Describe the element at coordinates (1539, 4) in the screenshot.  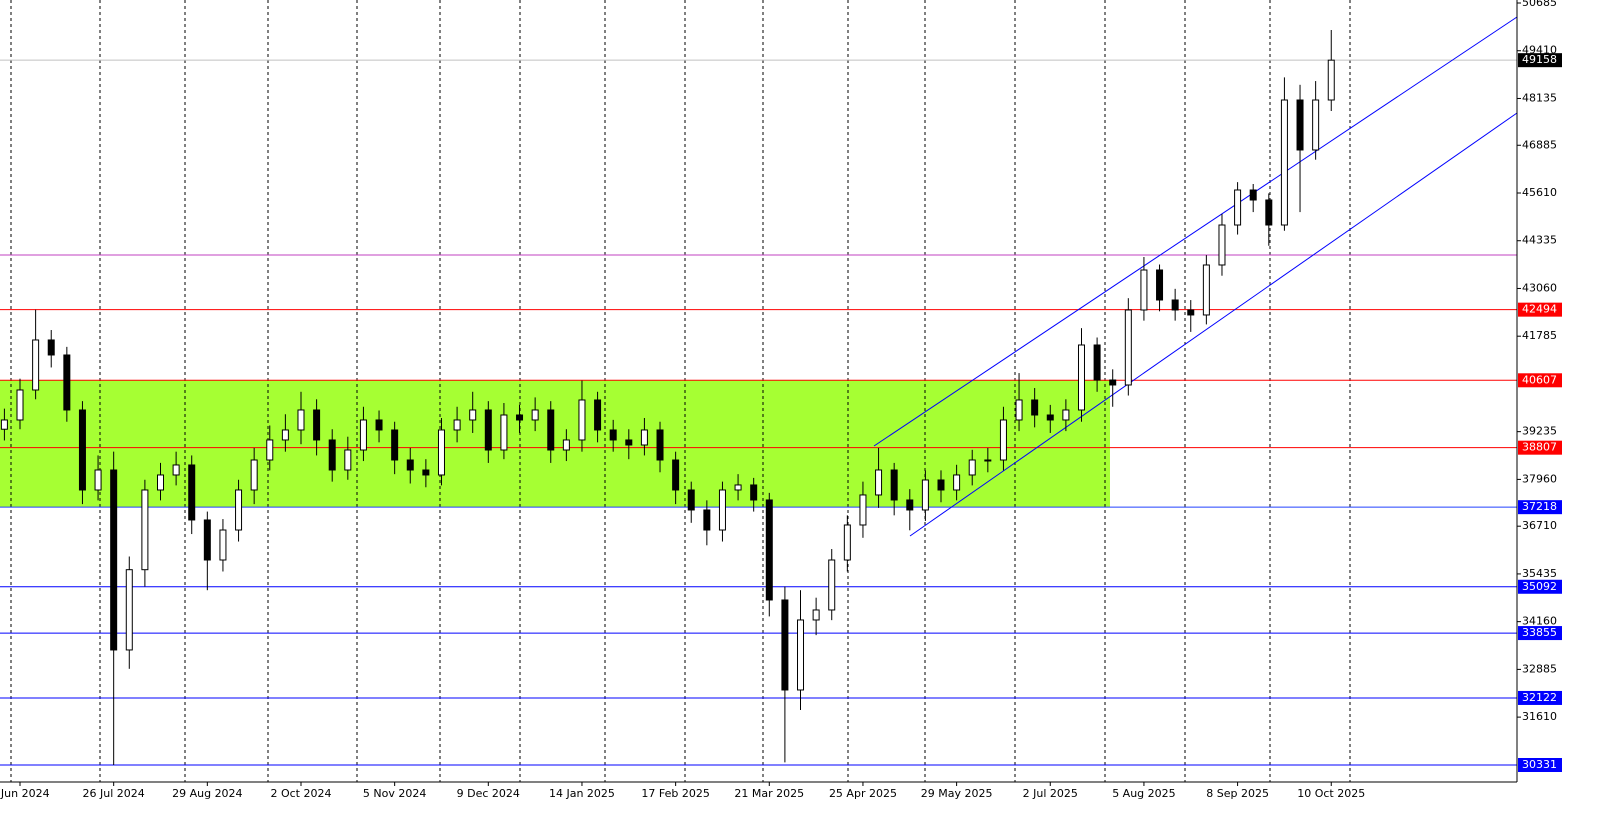
I see `y-tick-label: 50685` at that location.